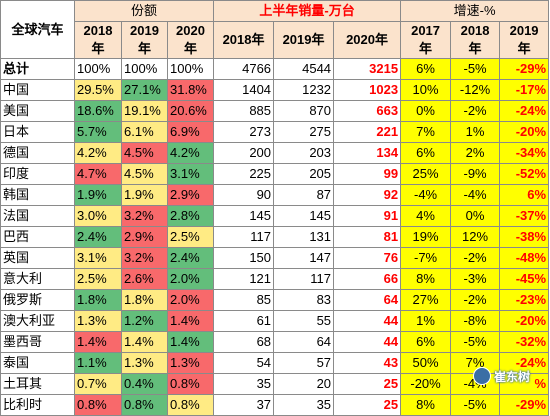 Image resolution: width=550 pixels, height=416 pixels. I want to click on growth-cell: -38%, so click(524, 237).